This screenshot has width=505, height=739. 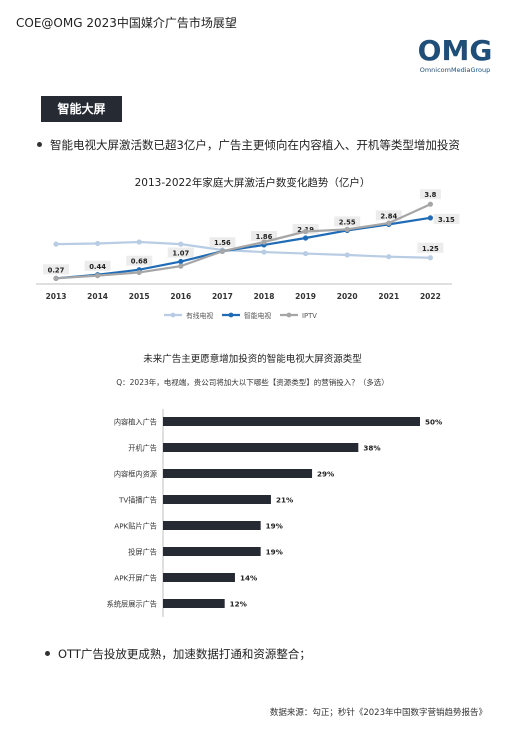 What do you see at coordinates (126, 23) in the screenshot?
I see `page-header-title: COE@OMG 2023中国媒介广告市场展望` at bounding box center [126, 23].